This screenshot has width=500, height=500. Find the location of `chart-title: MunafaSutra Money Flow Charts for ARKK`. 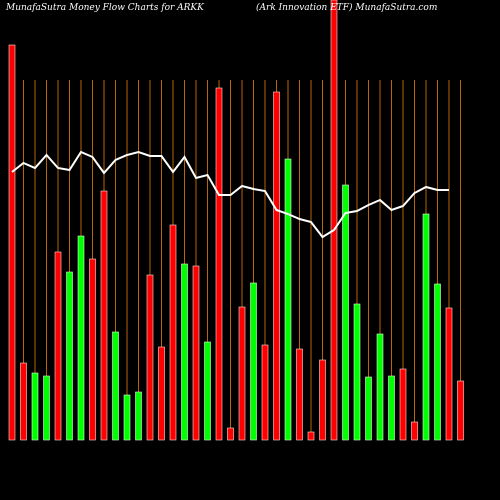

chart-title: MunafaSutra Money Flow Charts for ARKK is located at coordinates (105, 8).